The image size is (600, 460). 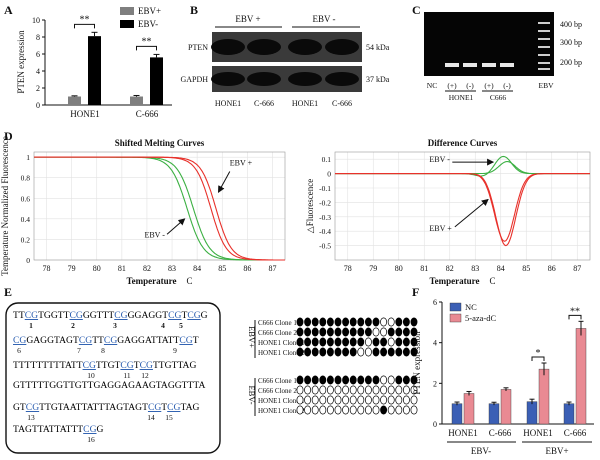 What do you see at coordinates (91, 439) in the screenshot?
I see `cpg-site-number: 16` at bounding box center [91, 439].